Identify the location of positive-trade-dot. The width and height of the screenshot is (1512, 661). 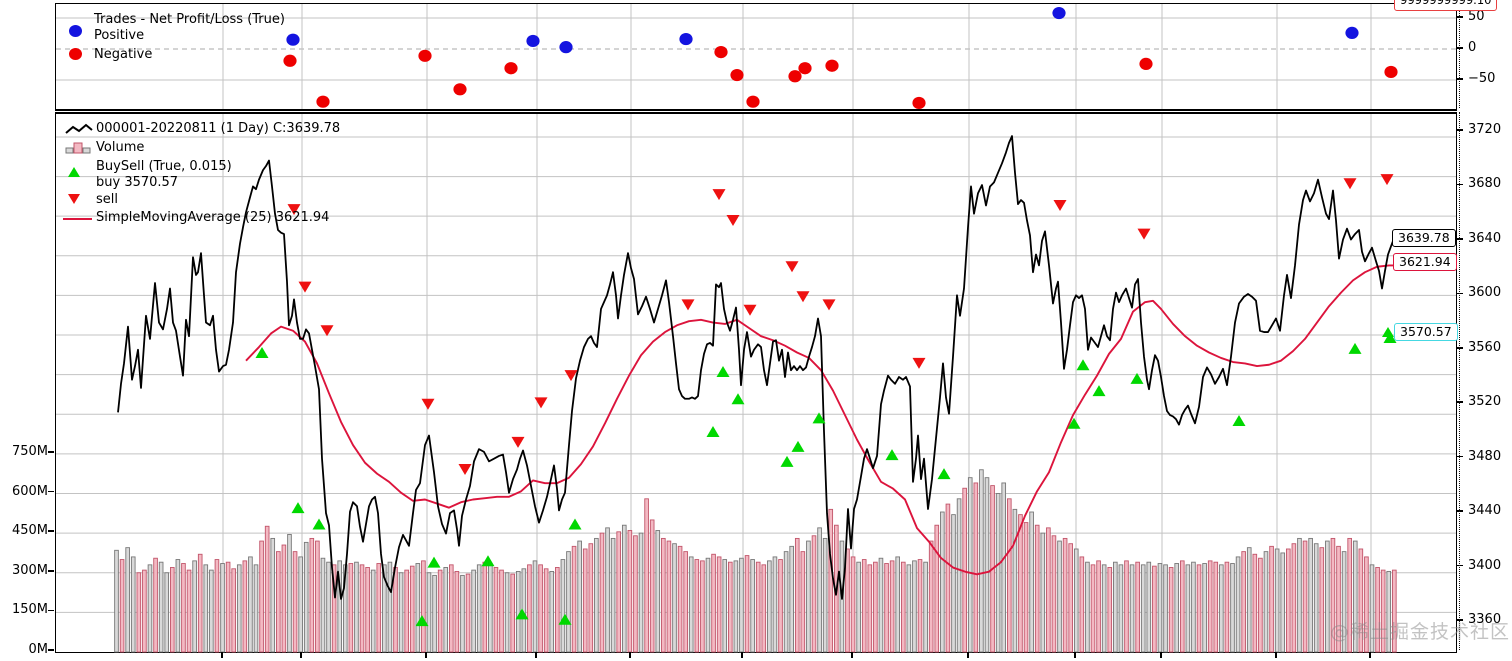
(566, 47).